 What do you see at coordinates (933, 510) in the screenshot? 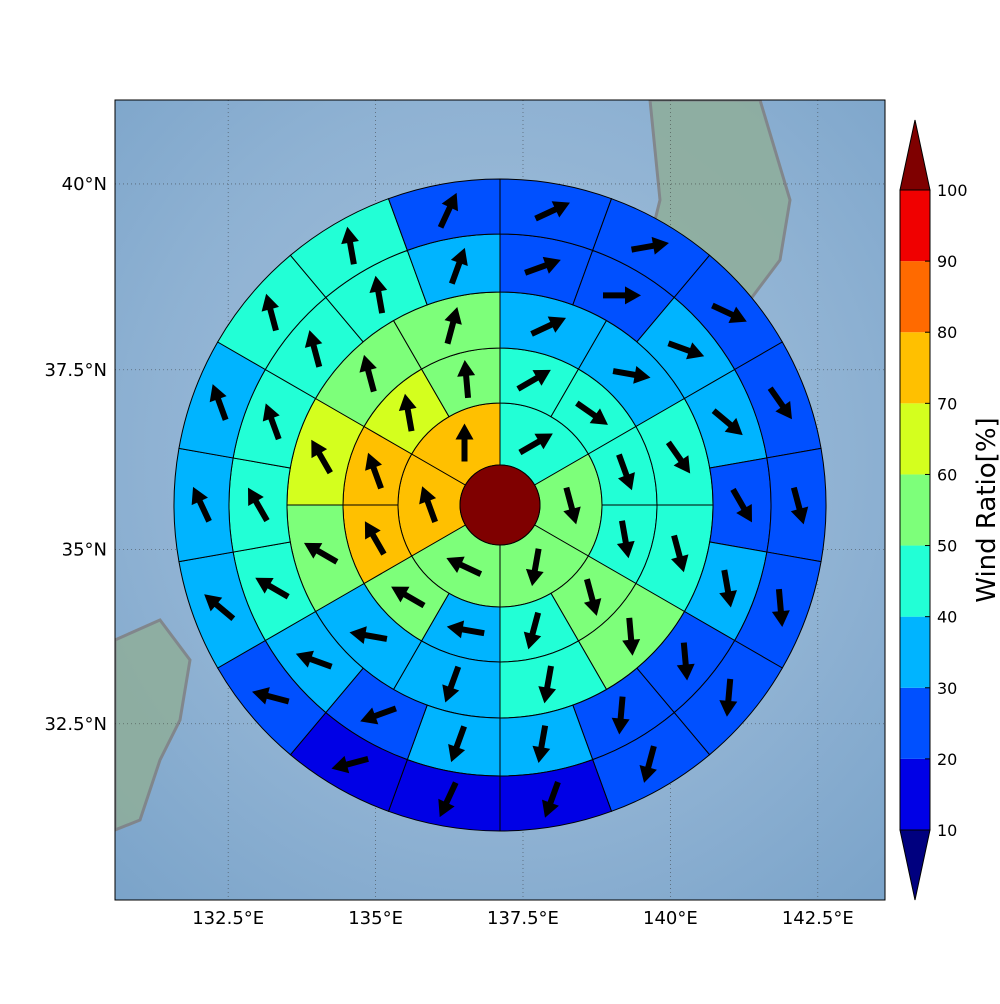
I see `colorbar: 10 20 30 40 50 60 70 80 90 100` at bounding box center [933, 510].